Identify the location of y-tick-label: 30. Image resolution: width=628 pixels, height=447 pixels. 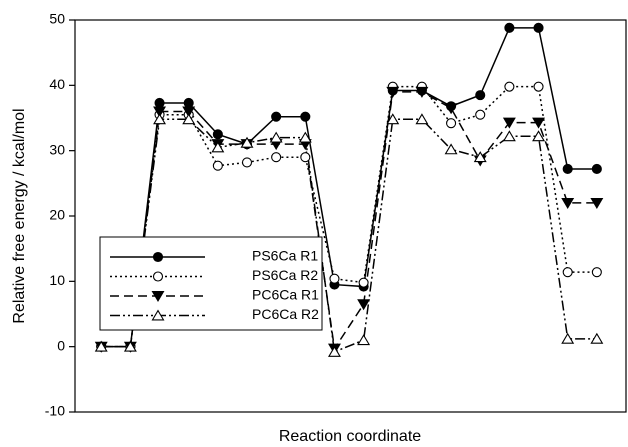
(57, 149).